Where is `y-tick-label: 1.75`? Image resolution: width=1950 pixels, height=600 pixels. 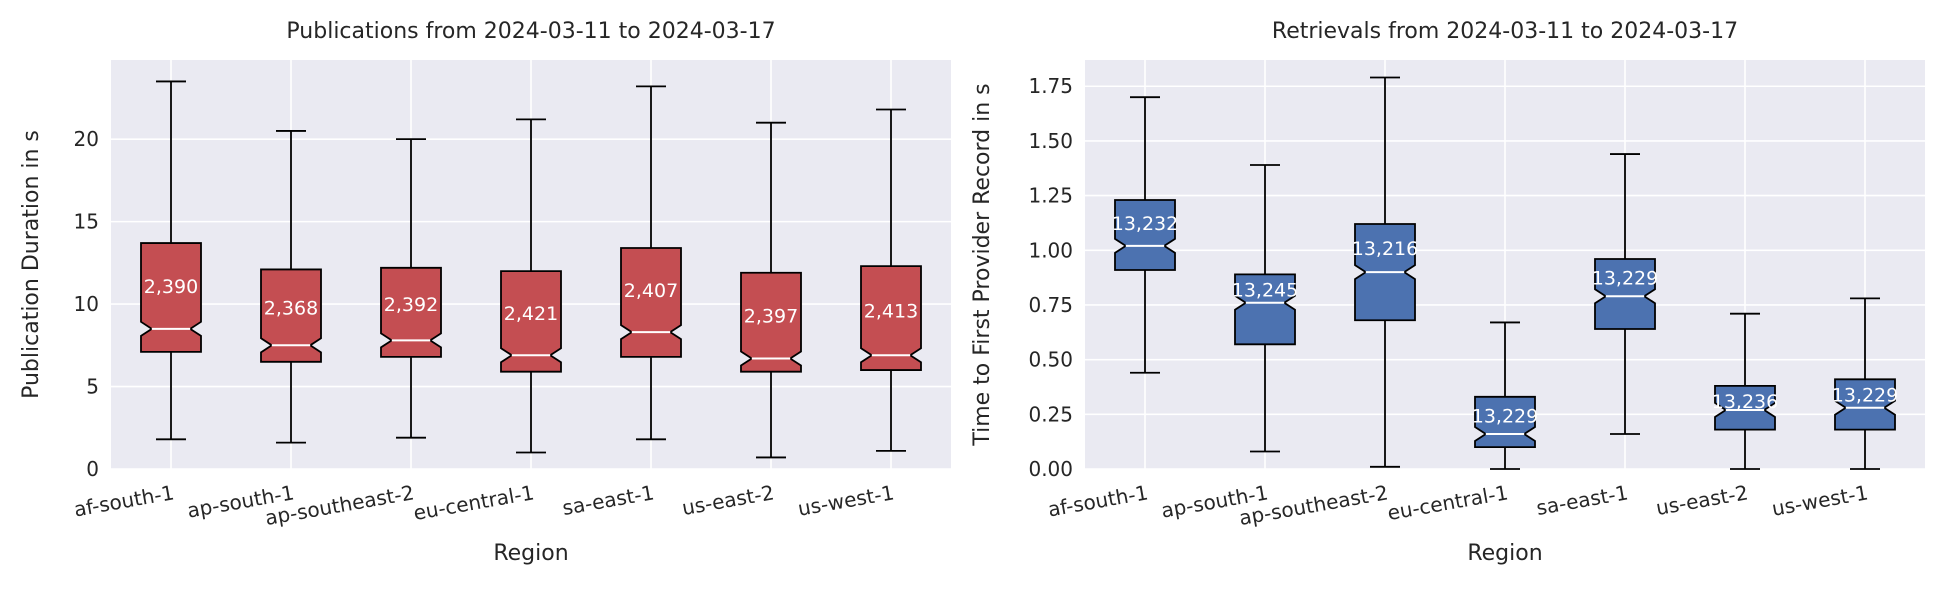 y-tick-label: 1.75 is located at coordinates (1050, 86).